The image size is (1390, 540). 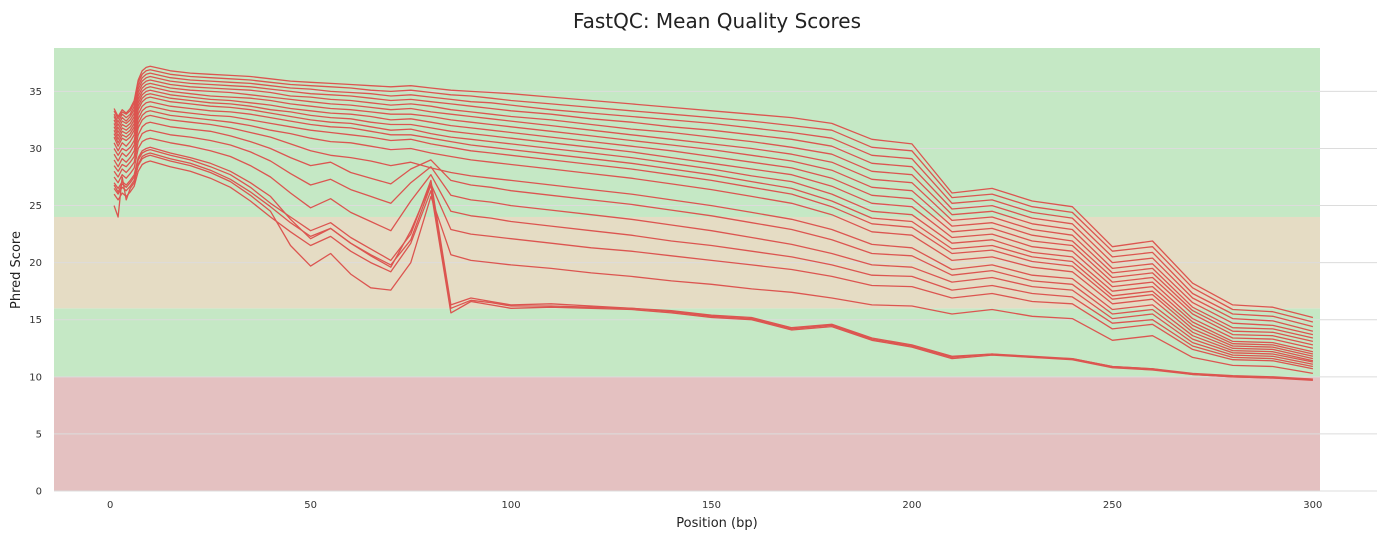 What do you see at coordinates (39, 434) in the screenshot?
I see `y-tick-label: 5` at bounding box center [39, 434].